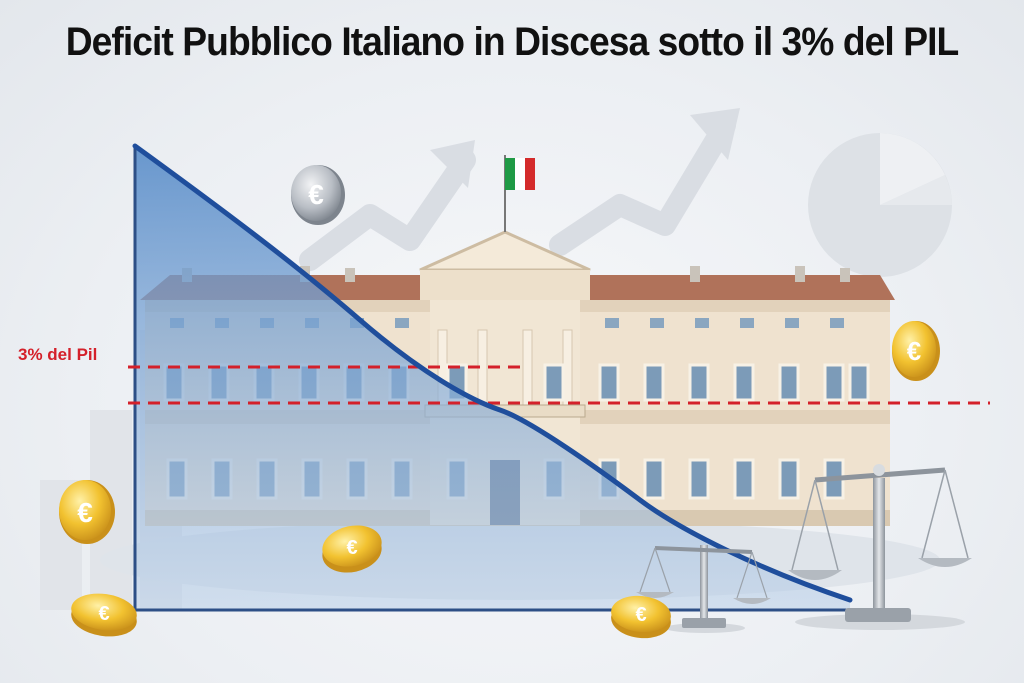  I want to click on pie-chart-icon, so click(880, 205).